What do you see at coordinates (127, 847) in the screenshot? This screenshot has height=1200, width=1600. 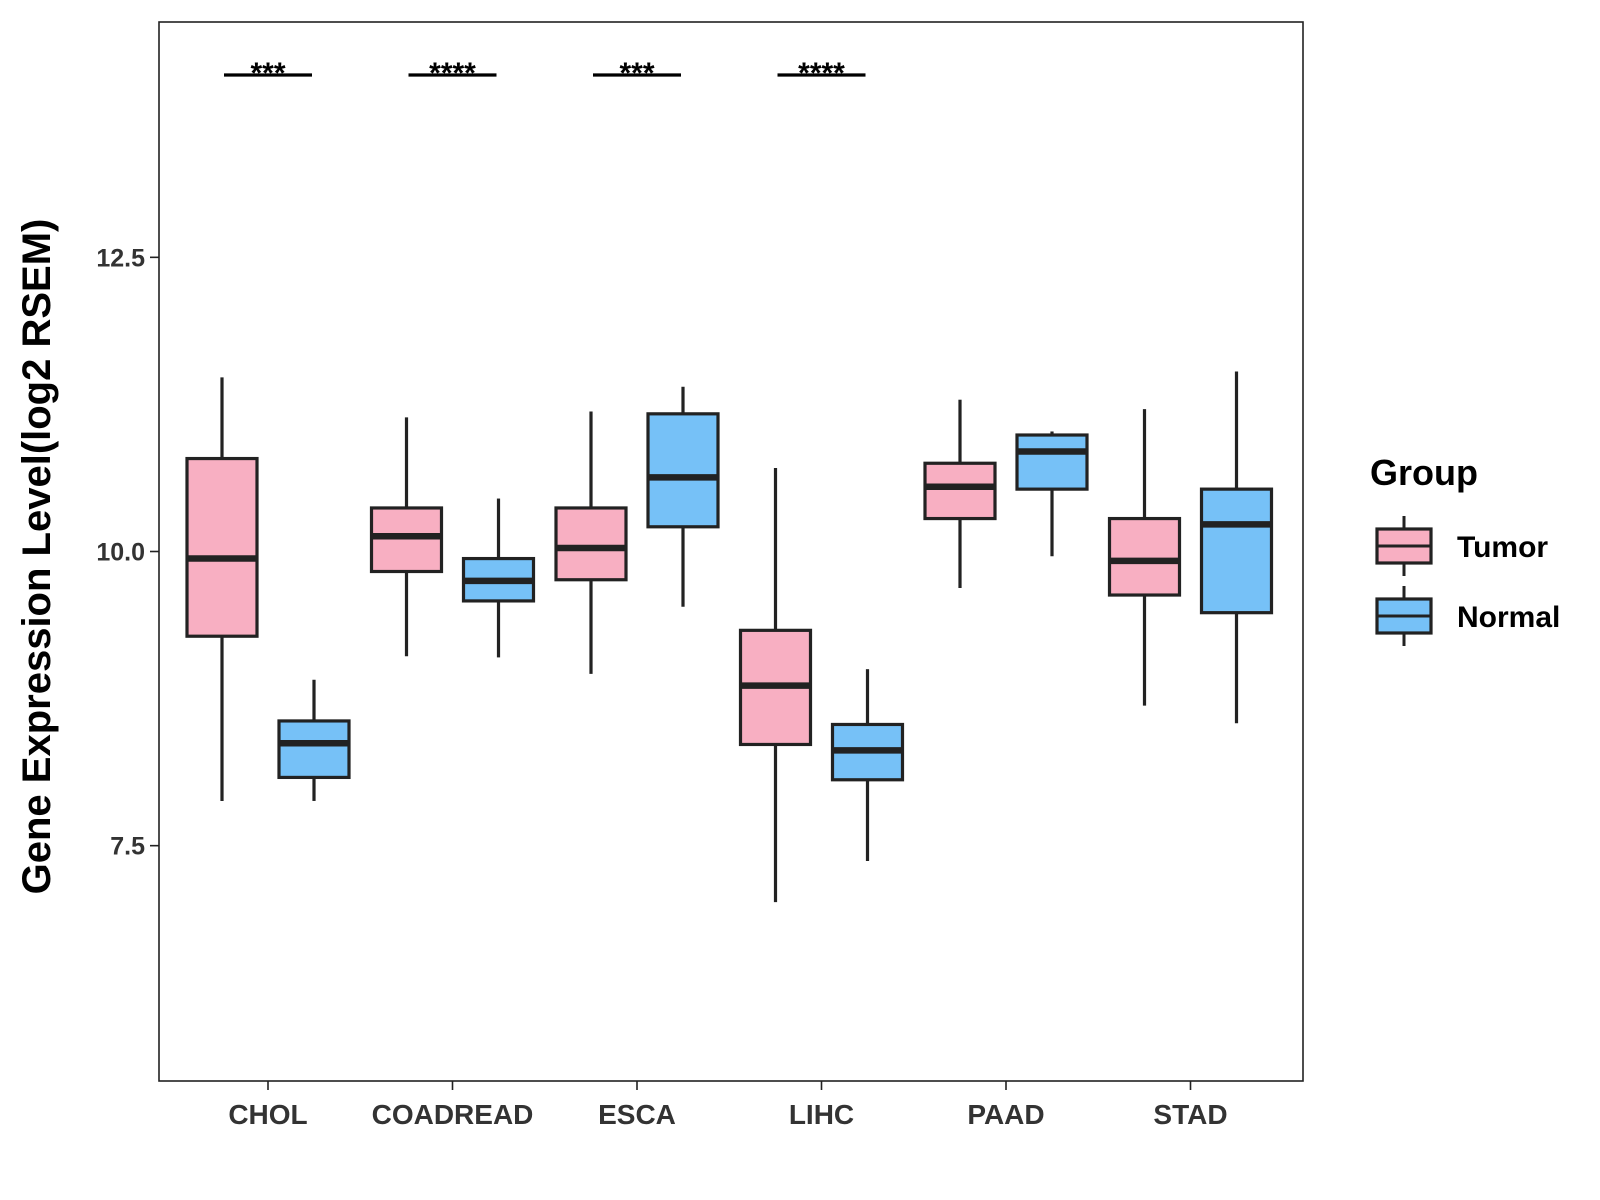 I see `y-tick-label: 7.5` at bounding box center [127, 847].